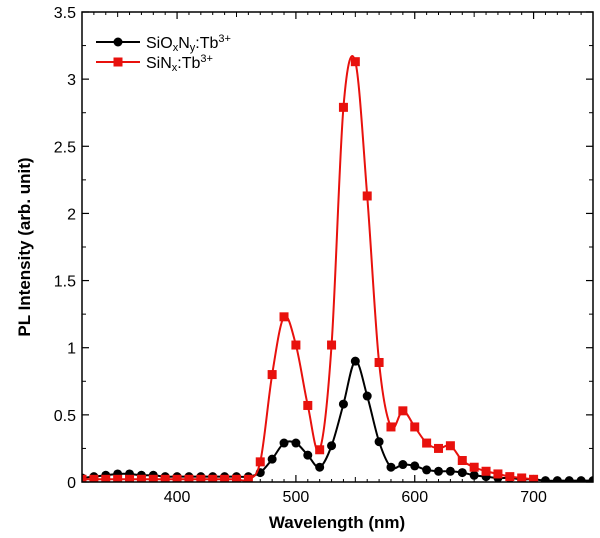 This screenshot has width=600, height=538. I want to click on y-tick-label: 0.5, so click(65, 416).